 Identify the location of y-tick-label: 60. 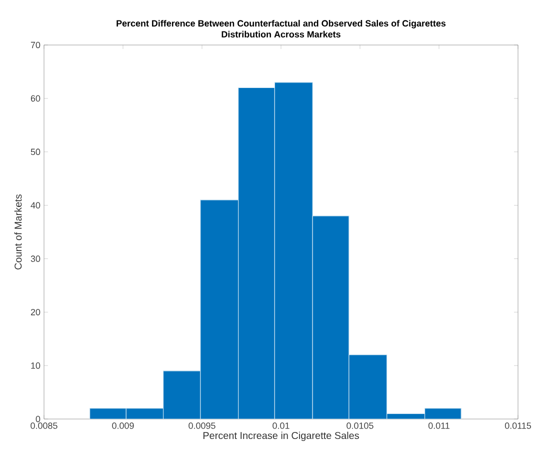
(35, 98).